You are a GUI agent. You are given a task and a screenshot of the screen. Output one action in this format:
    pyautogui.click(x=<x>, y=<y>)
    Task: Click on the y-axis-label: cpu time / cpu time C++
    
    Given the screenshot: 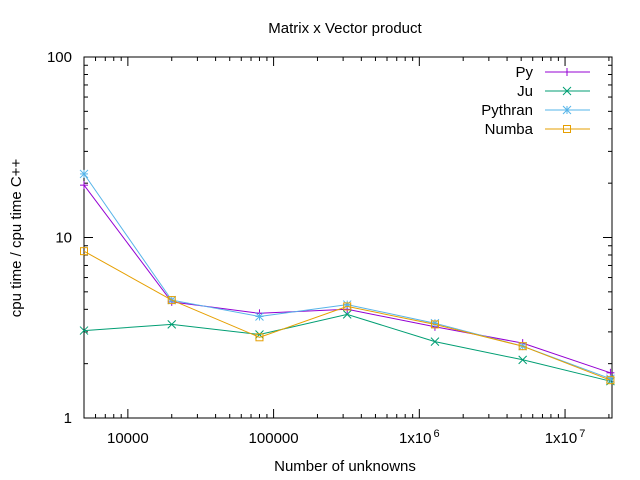 What is the action you would take?
    pyautogui.click(x=16, y=238)
    